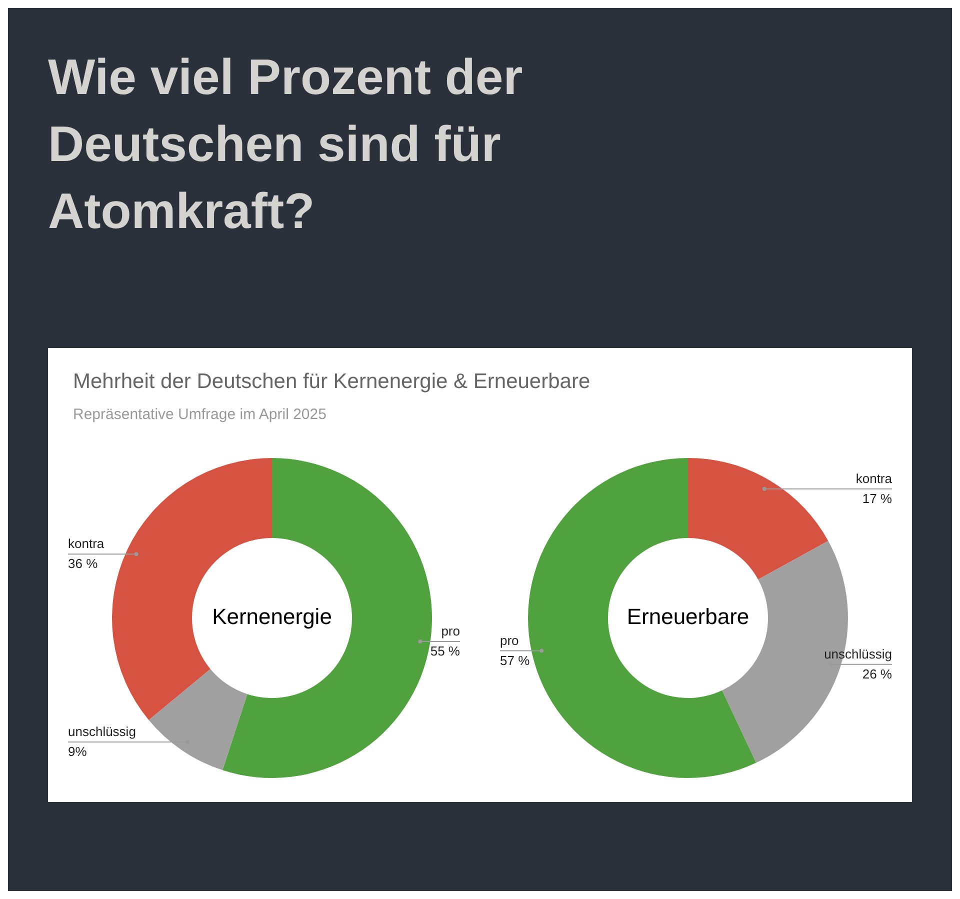  Describe the element at coordinates (445, 651) in the screenshot. I see `data-label: 55 %` at that location.